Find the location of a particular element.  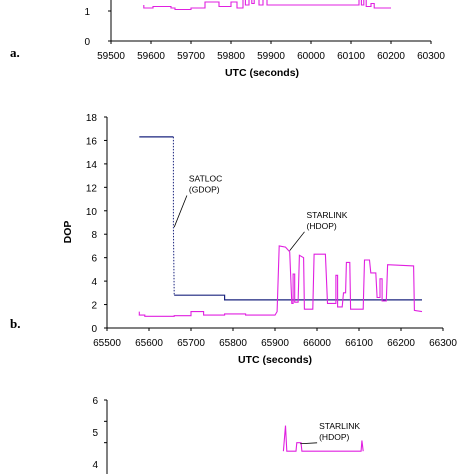

panel-b-xtick-label: 65600 is located at coordinates (149, 343).